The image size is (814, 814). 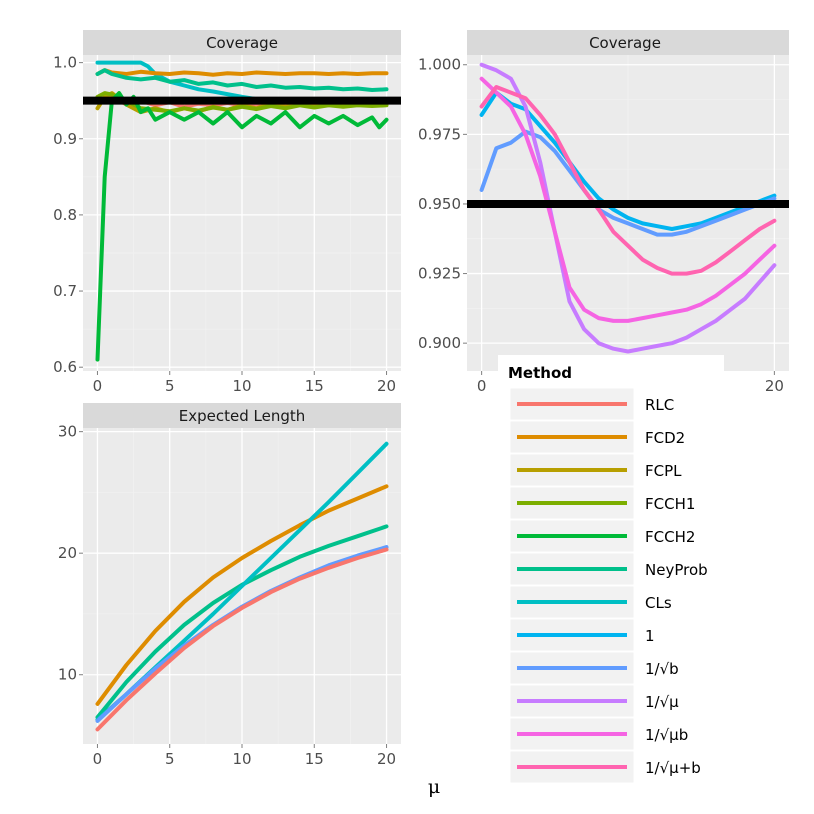 I want to click on legend-item: 1/√μ, so click(x=594, y=701).